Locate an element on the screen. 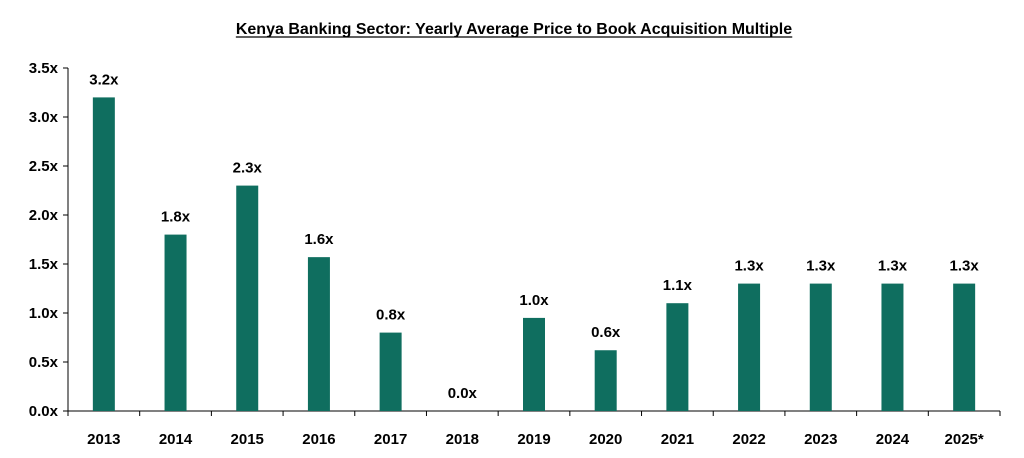 Image resolution: width=1024 pixels, height=458 pixels. y-tick-label: 3.0x is located at coordinates (44, 117).